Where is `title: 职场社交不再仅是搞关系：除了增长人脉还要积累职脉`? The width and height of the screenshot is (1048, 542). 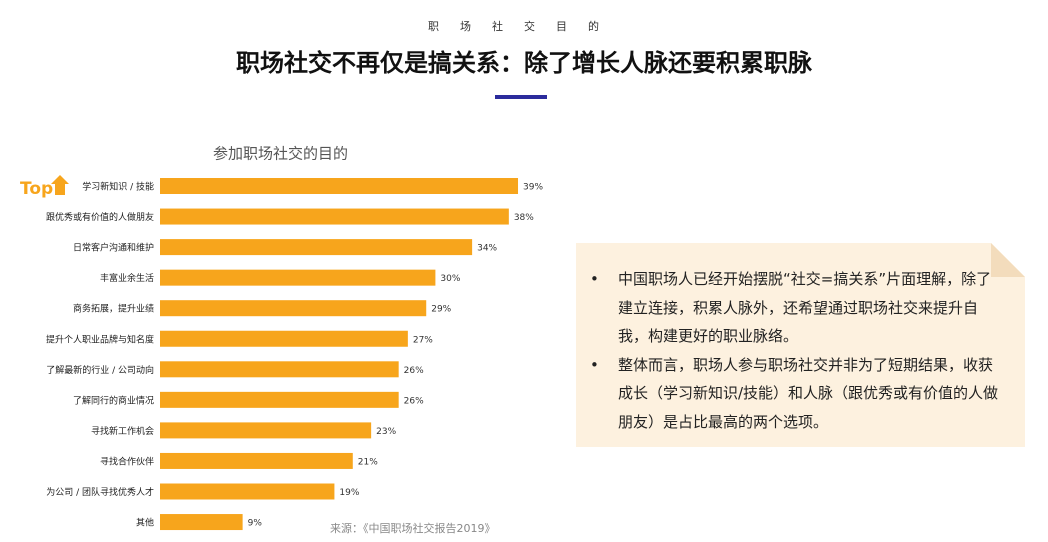 title: 职场社交不再仅是搞关系：除了增长人脉还要积累职脉 is located at coordinates (524, 63).